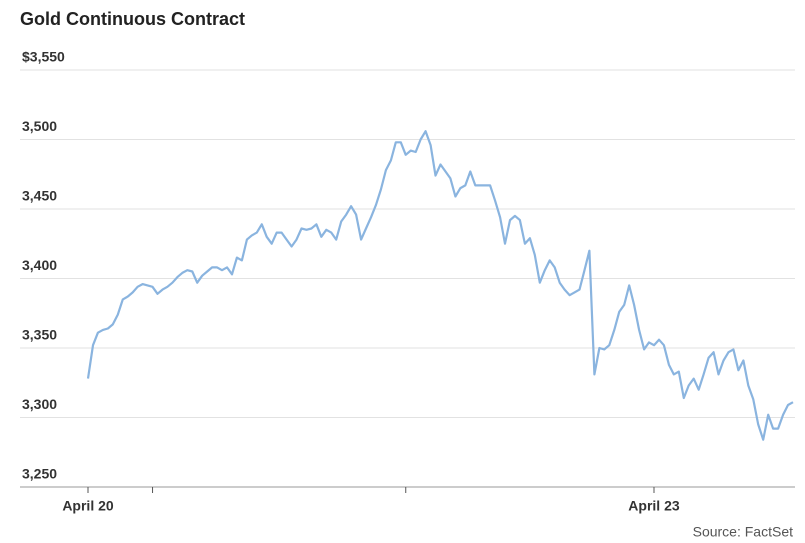 The height and width of the screenshot is (543, 805). What do you see at coordinates (654, 506) in the screenshot?
I see `x-tick-label: April 23` at bounding box center [654, 506].